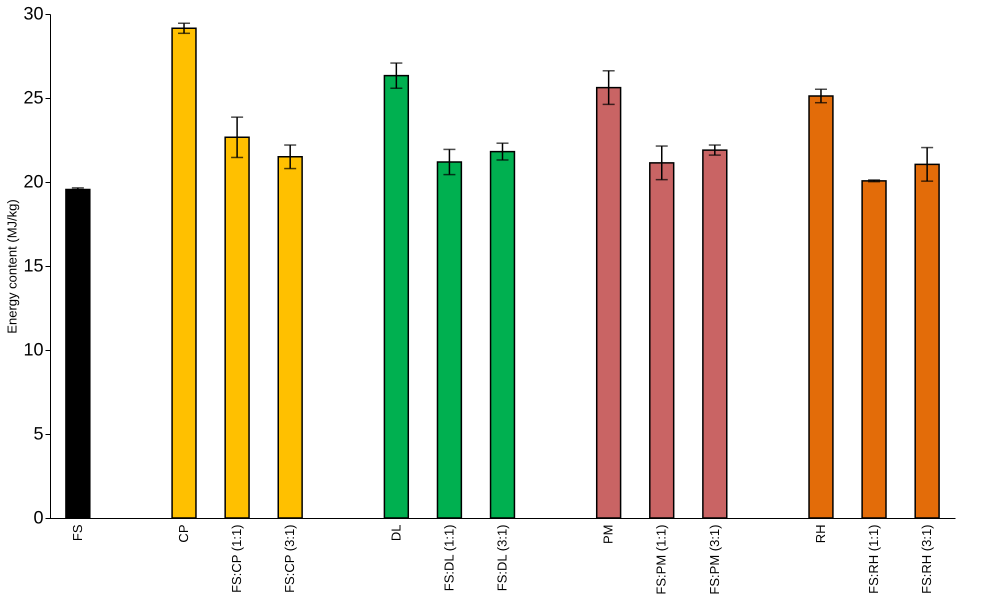 The height and width of the screenshot is (612, 992). Describe the element at coordinates (38, 518) in the screenshot. I see `y-tick-label: 0` at that location.